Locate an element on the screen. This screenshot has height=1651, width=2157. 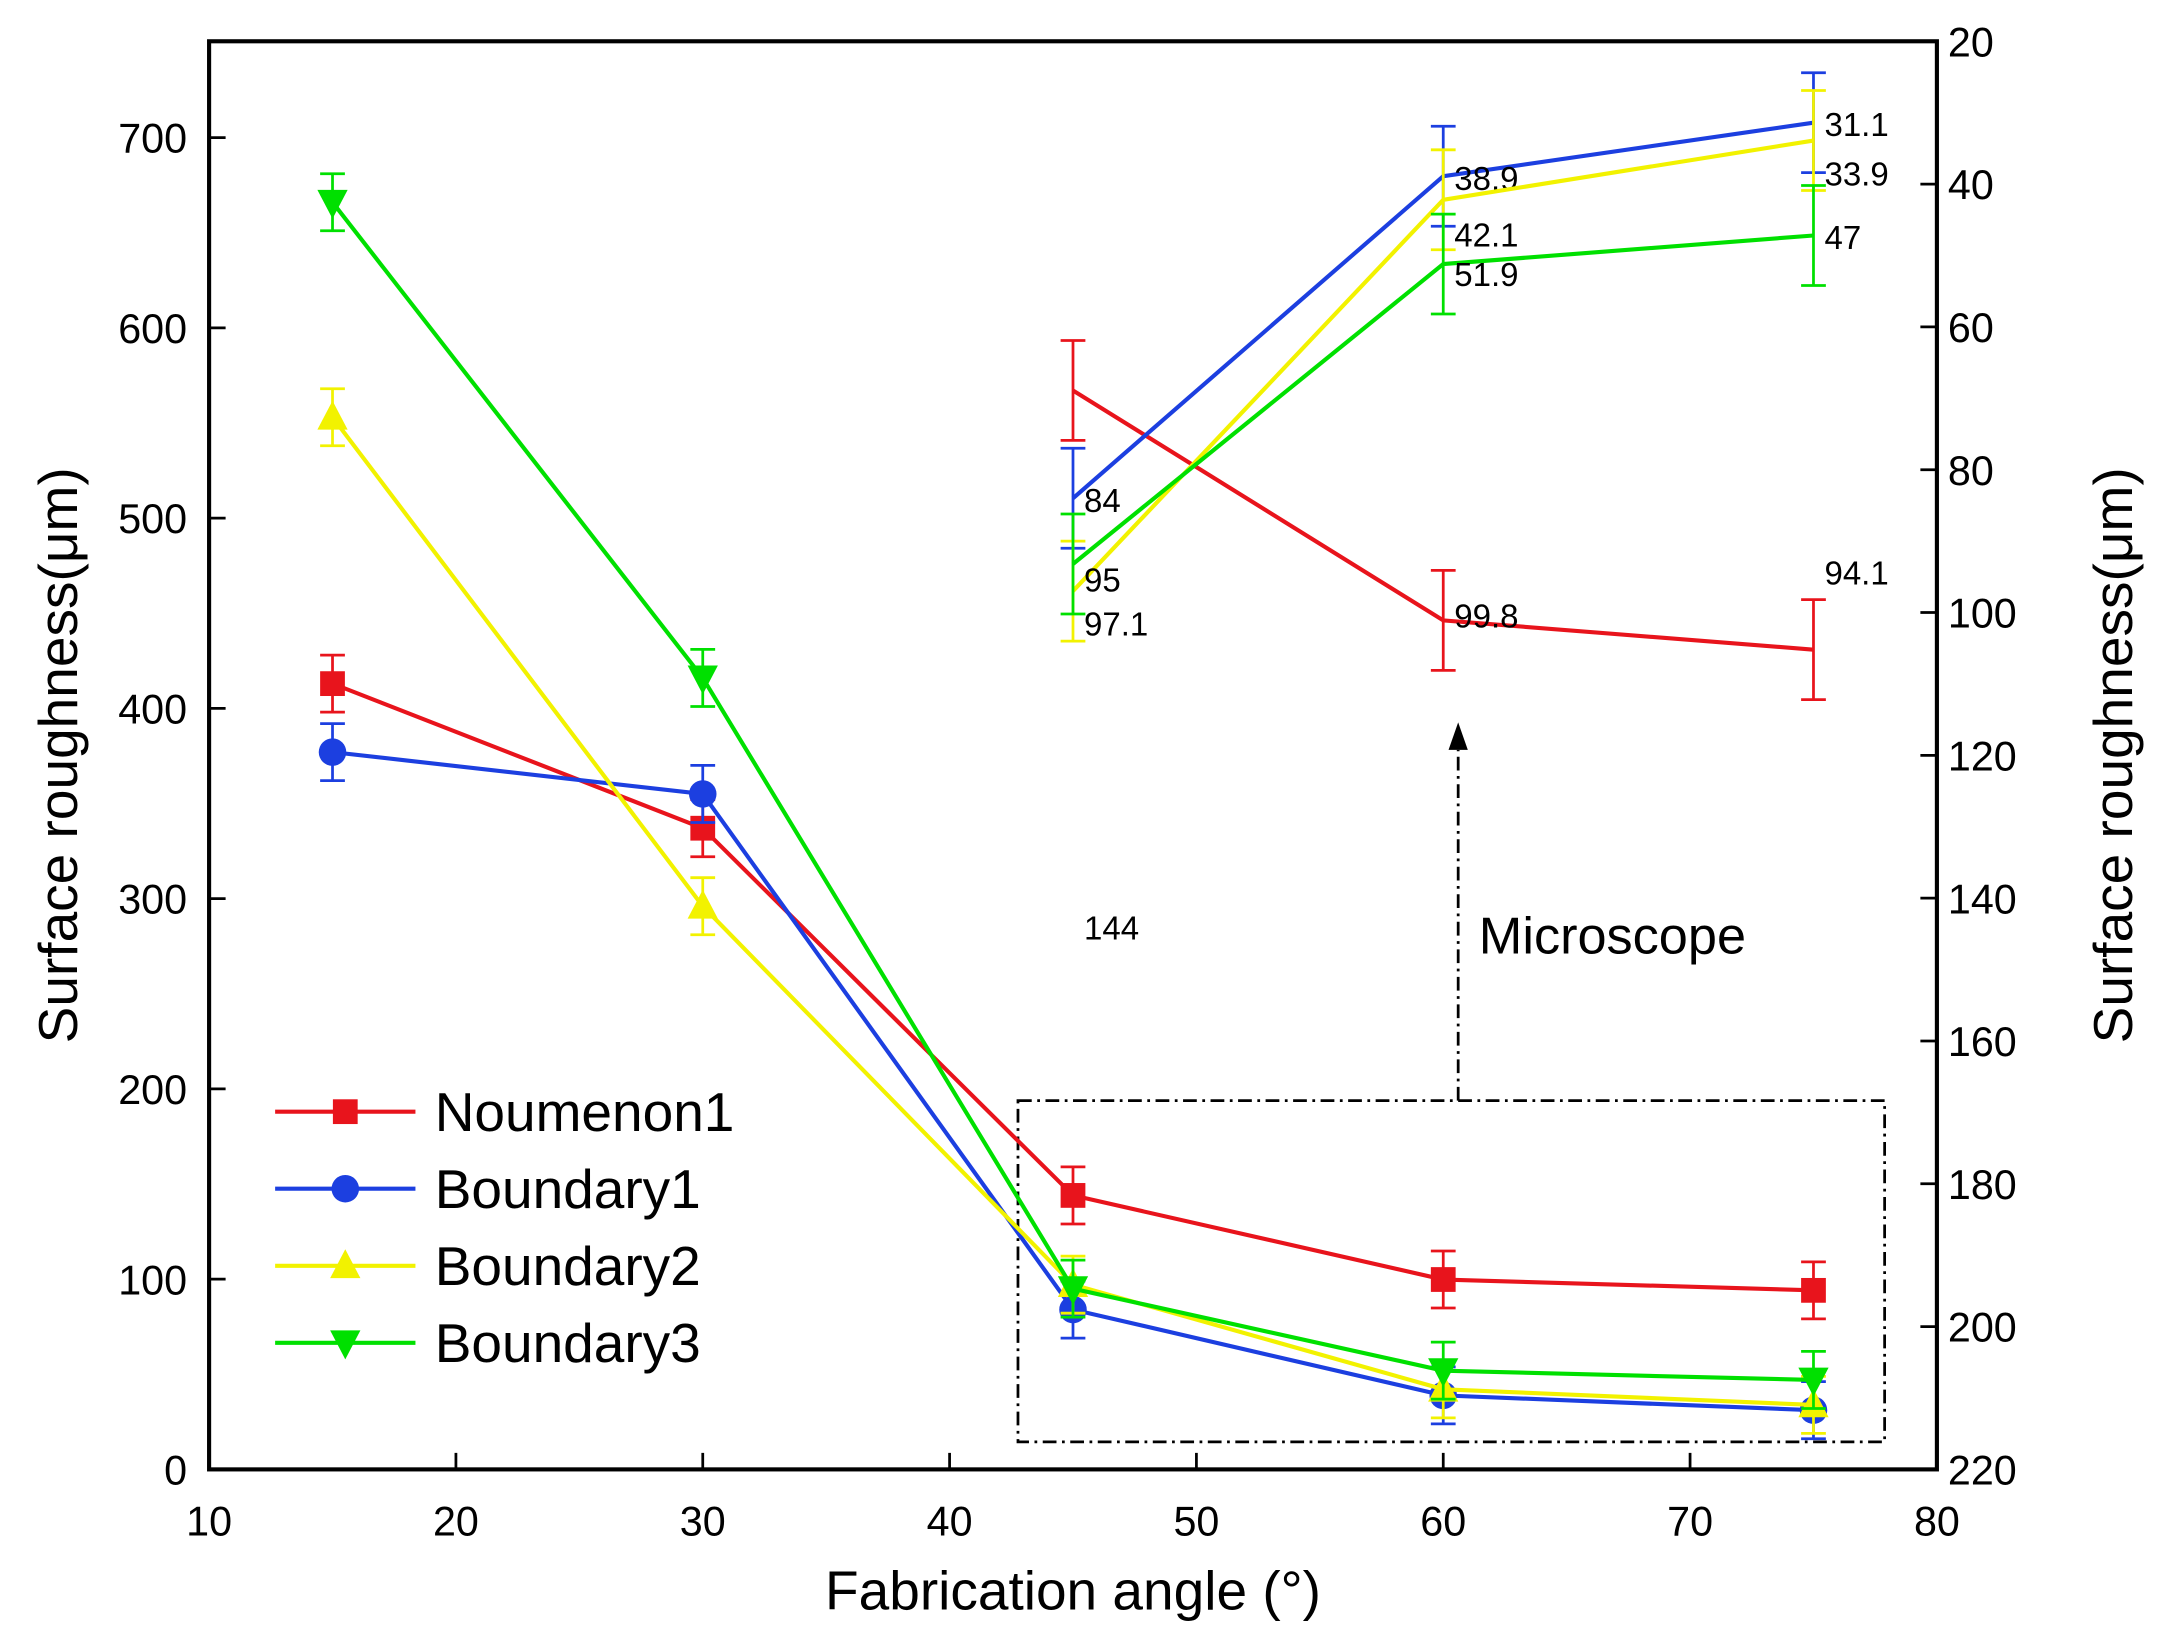
y-tick-label: 200 is located at coordinates (152, 1090).